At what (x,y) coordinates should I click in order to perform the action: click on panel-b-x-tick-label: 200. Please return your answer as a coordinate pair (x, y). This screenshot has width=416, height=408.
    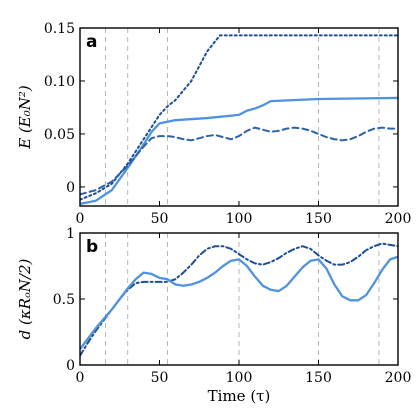
    Looking at the image, I should click on (398, 378).